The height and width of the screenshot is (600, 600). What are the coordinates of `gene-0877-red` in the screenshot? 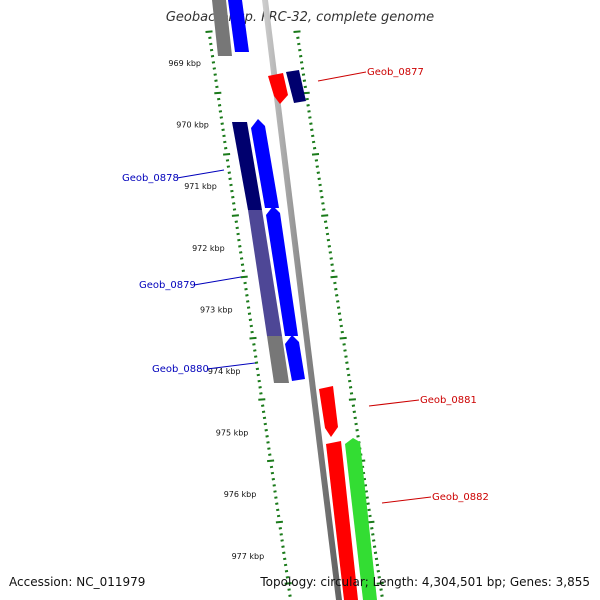 It's located at (278, 88).